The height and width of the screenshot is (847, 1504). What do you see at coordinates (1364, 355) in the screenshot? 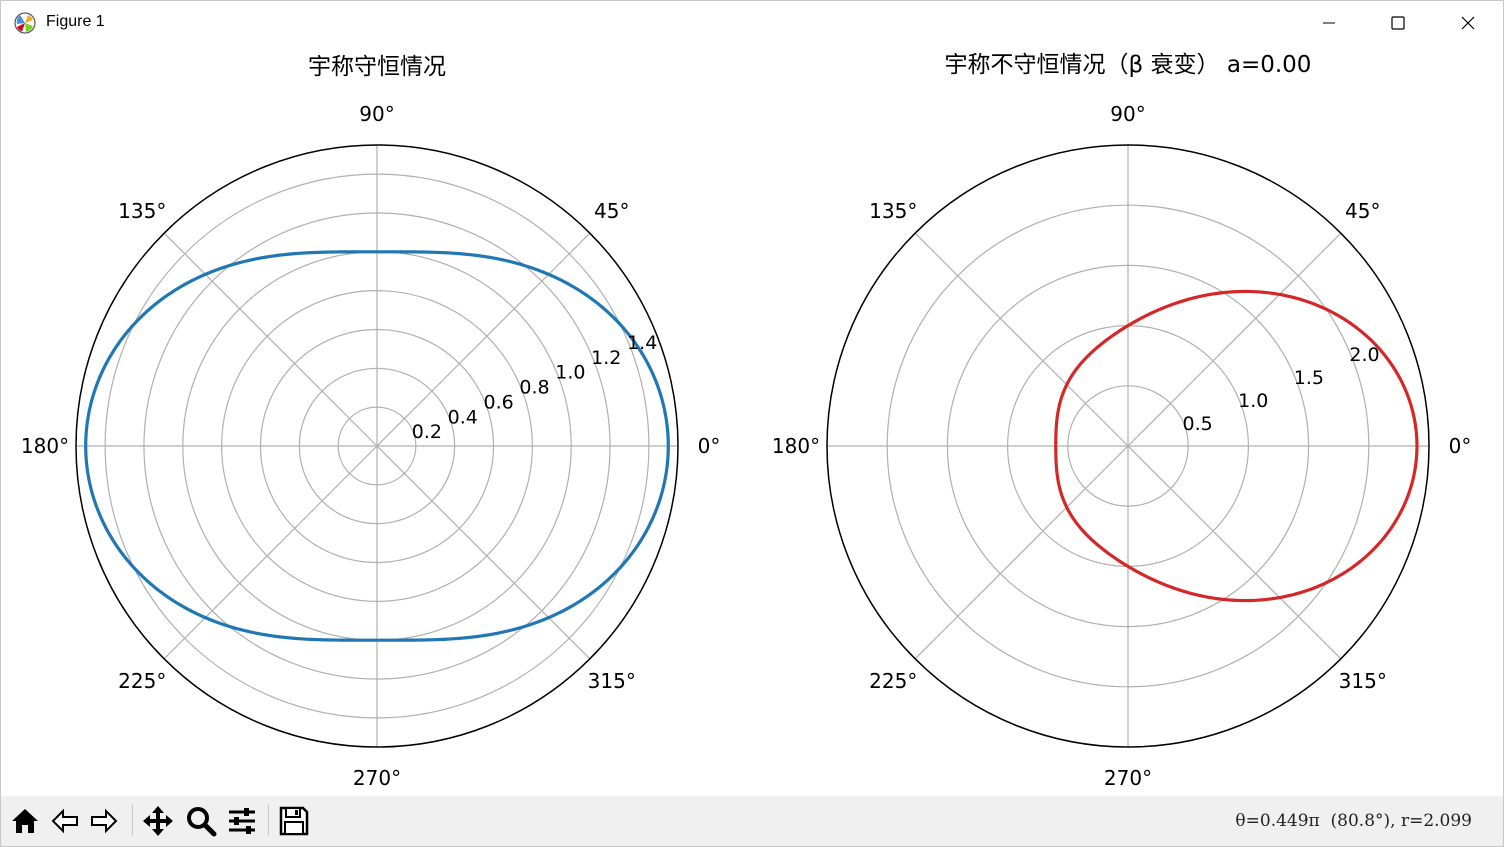
I see `r-tick-label: 2.0` at bounding box center [1364, 355].